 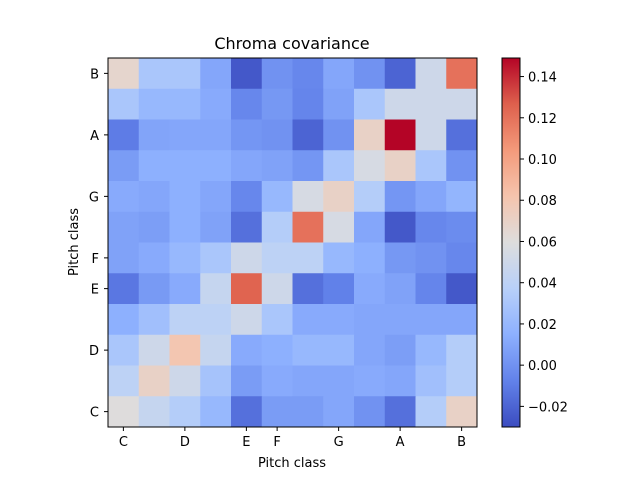 I want to click on colorbar-tick-label: −0.02, so click(x=548, y=407).